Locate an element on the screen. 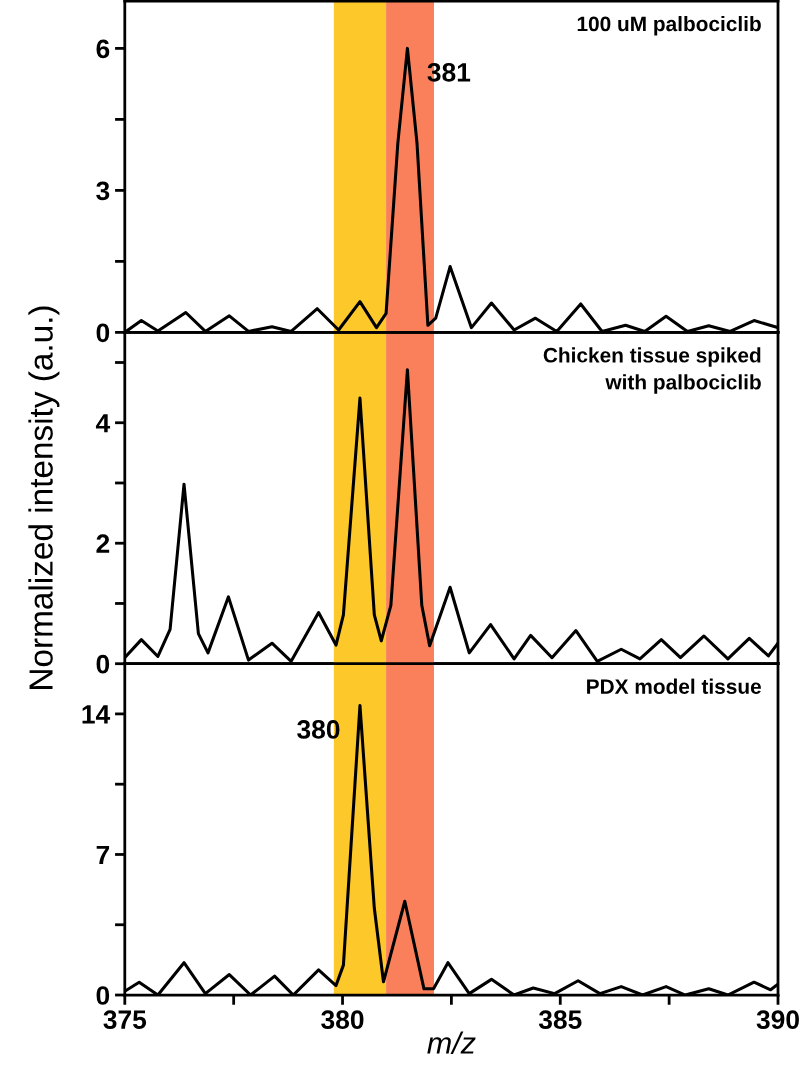 The image size is (800, 1065). y-tick-label: 6 is located at coordinates (103, 49).